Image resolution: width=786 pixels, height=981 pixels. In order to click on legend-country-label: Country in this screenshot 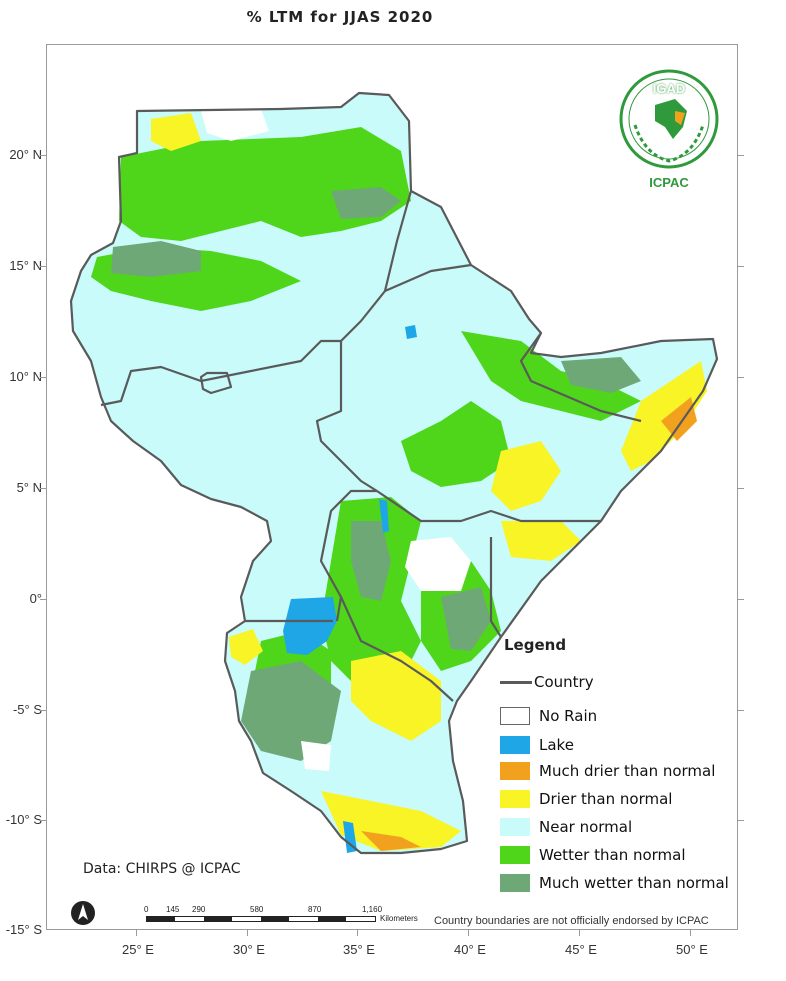, I will do `click(564, 682)`.